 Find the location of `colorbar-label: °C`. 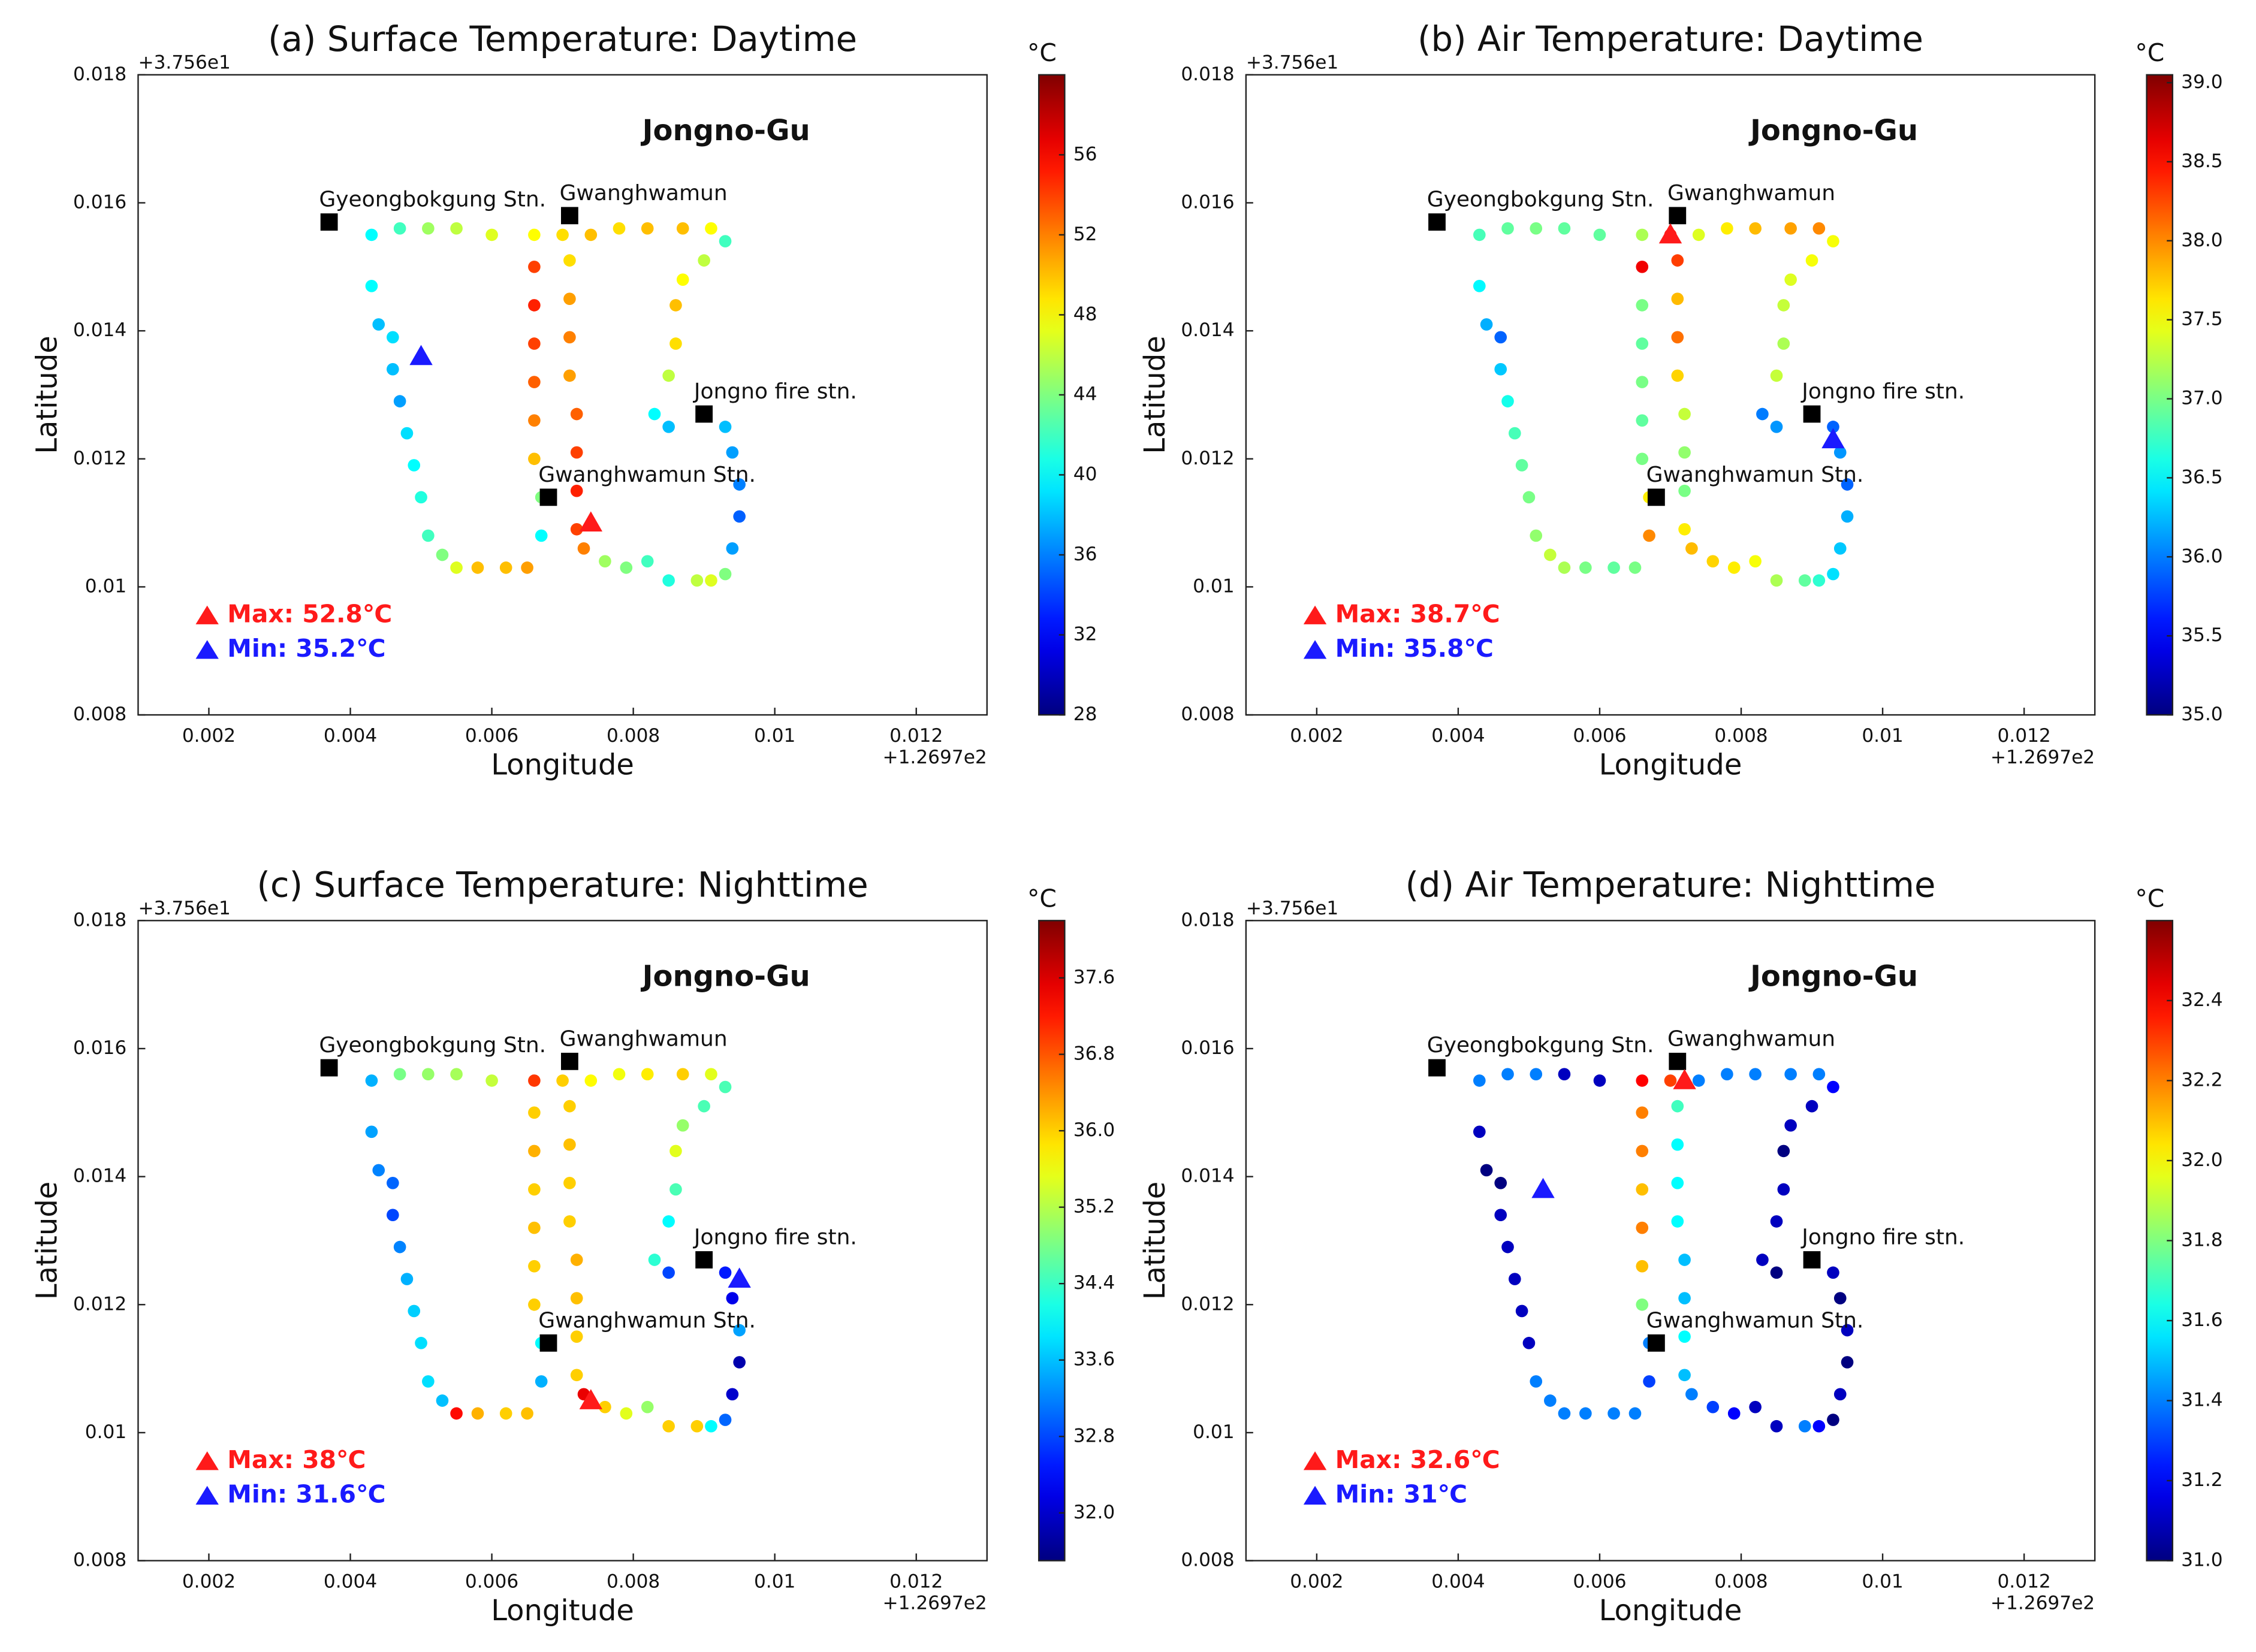

colorbar-label: °C is located at coordinates (1042, 898).